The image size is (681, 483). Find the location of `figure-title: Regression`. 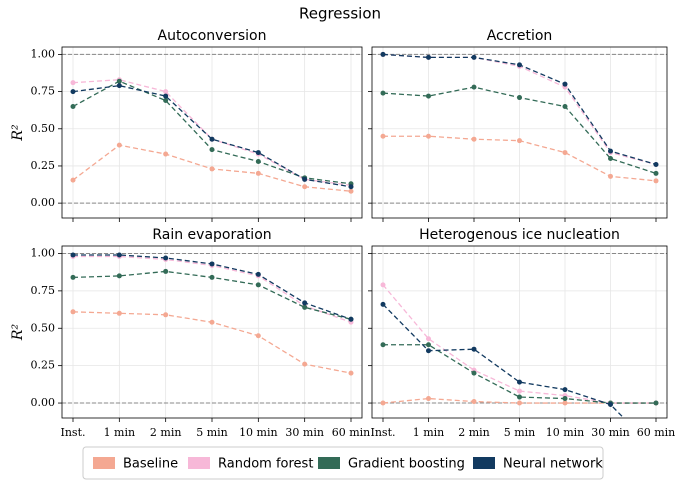

figure-title: Regression is located at coordinates (340, 14).